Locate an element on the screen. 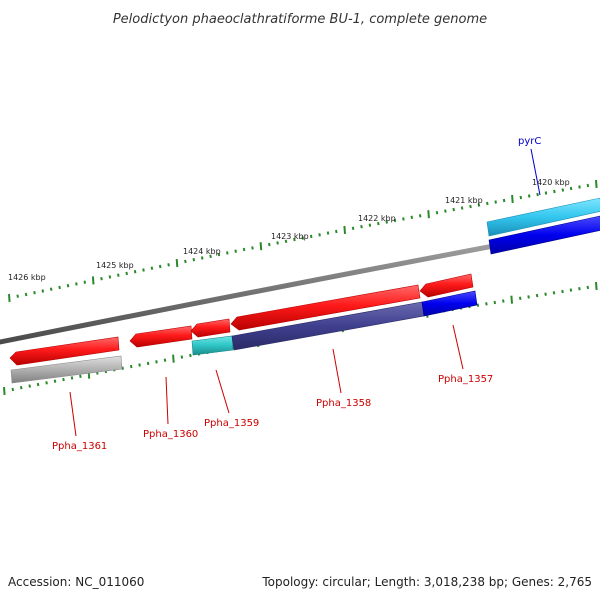 The image size is (600, 600). gene-label-Ppha_1359: Ppha_1359 is located at coordinates (231, 423).